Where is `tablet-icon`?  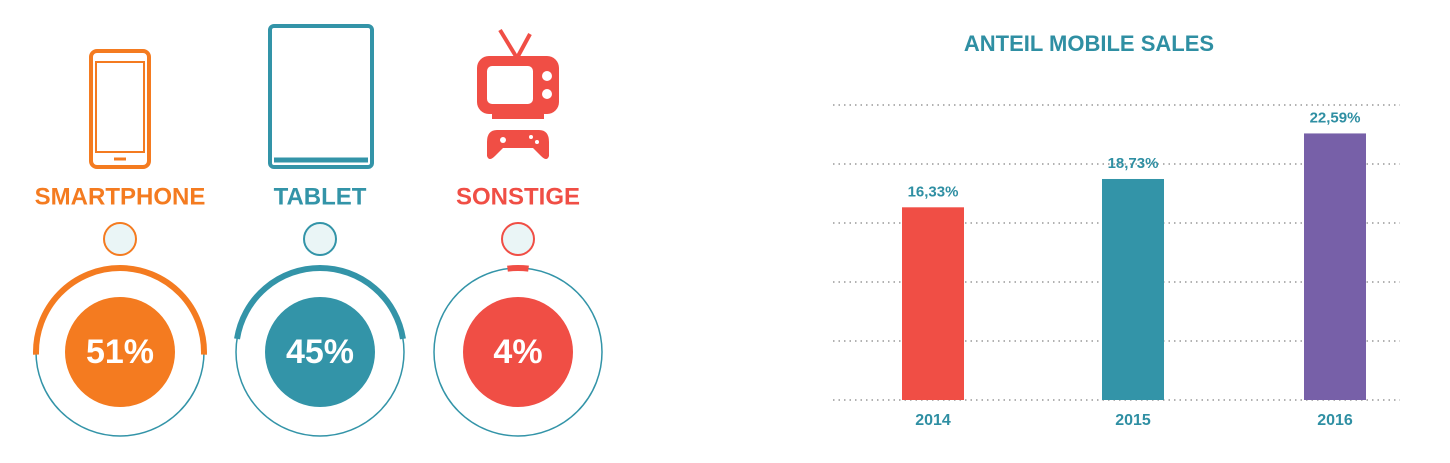 tablet-icon is located at coordinates (321, 96).